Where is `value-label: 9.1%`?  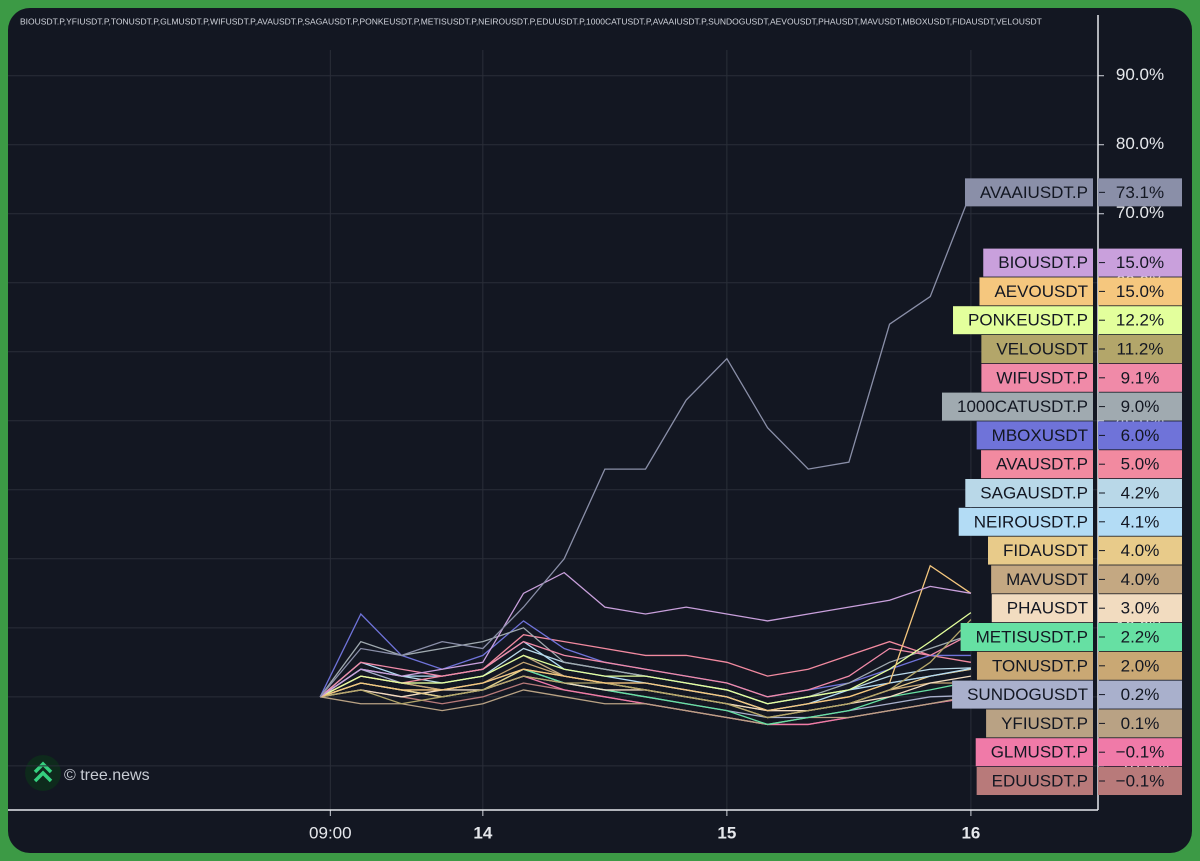 value-label: 9.1% is located at coordinates (1140, 377).